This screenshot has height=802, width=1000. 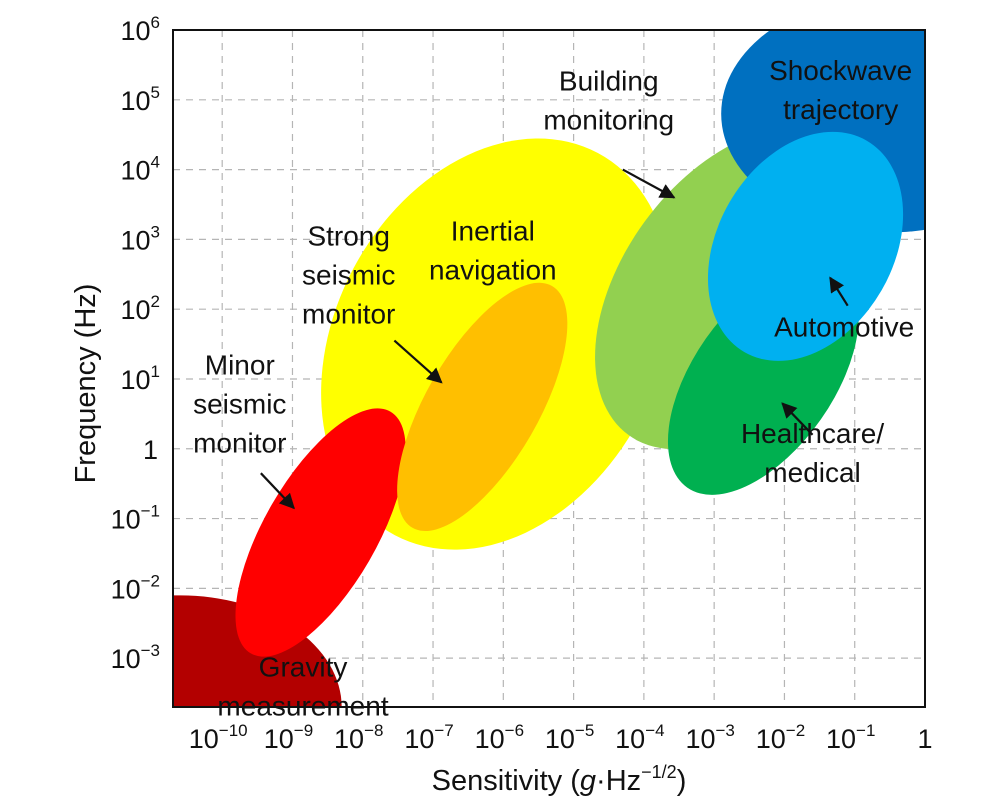 What do you see at coordinates (840, 90) in the screenshot?
I see `label-shockwave: Shockwave trajectory` at bounding box center [840, 90].